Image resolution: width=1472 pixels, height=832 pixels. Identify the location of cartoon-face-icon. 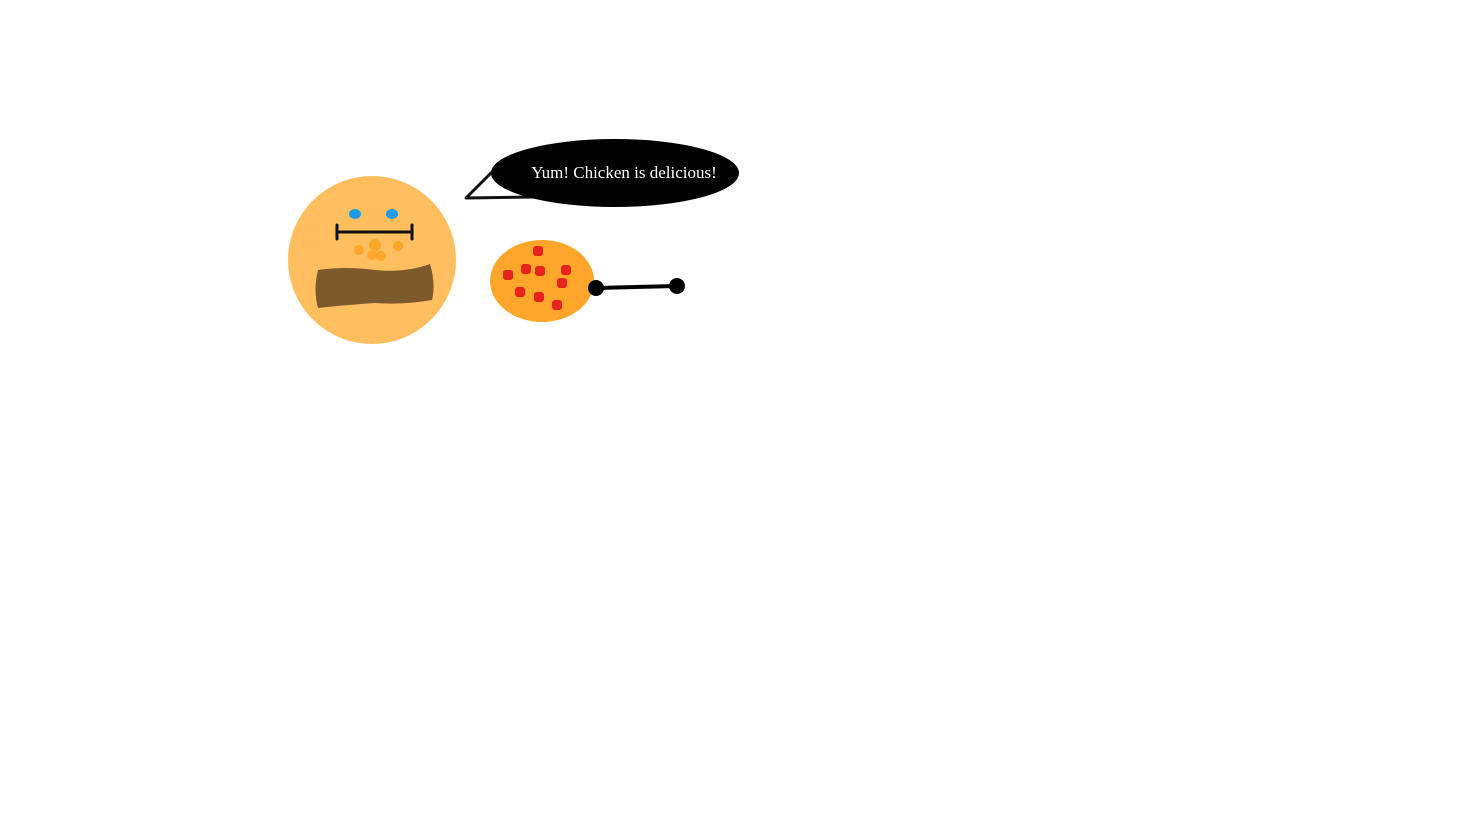
(372, 260).